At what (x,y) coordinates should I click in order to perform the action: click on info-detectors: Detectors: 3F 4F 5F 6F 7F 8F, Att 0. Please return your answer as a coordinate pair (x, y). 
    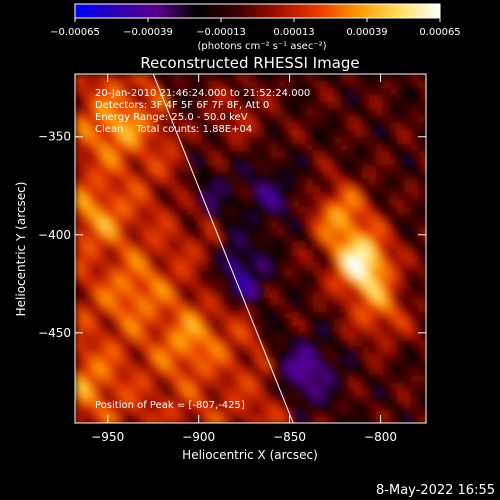
    Looking at the image, I should click on (182, 105).